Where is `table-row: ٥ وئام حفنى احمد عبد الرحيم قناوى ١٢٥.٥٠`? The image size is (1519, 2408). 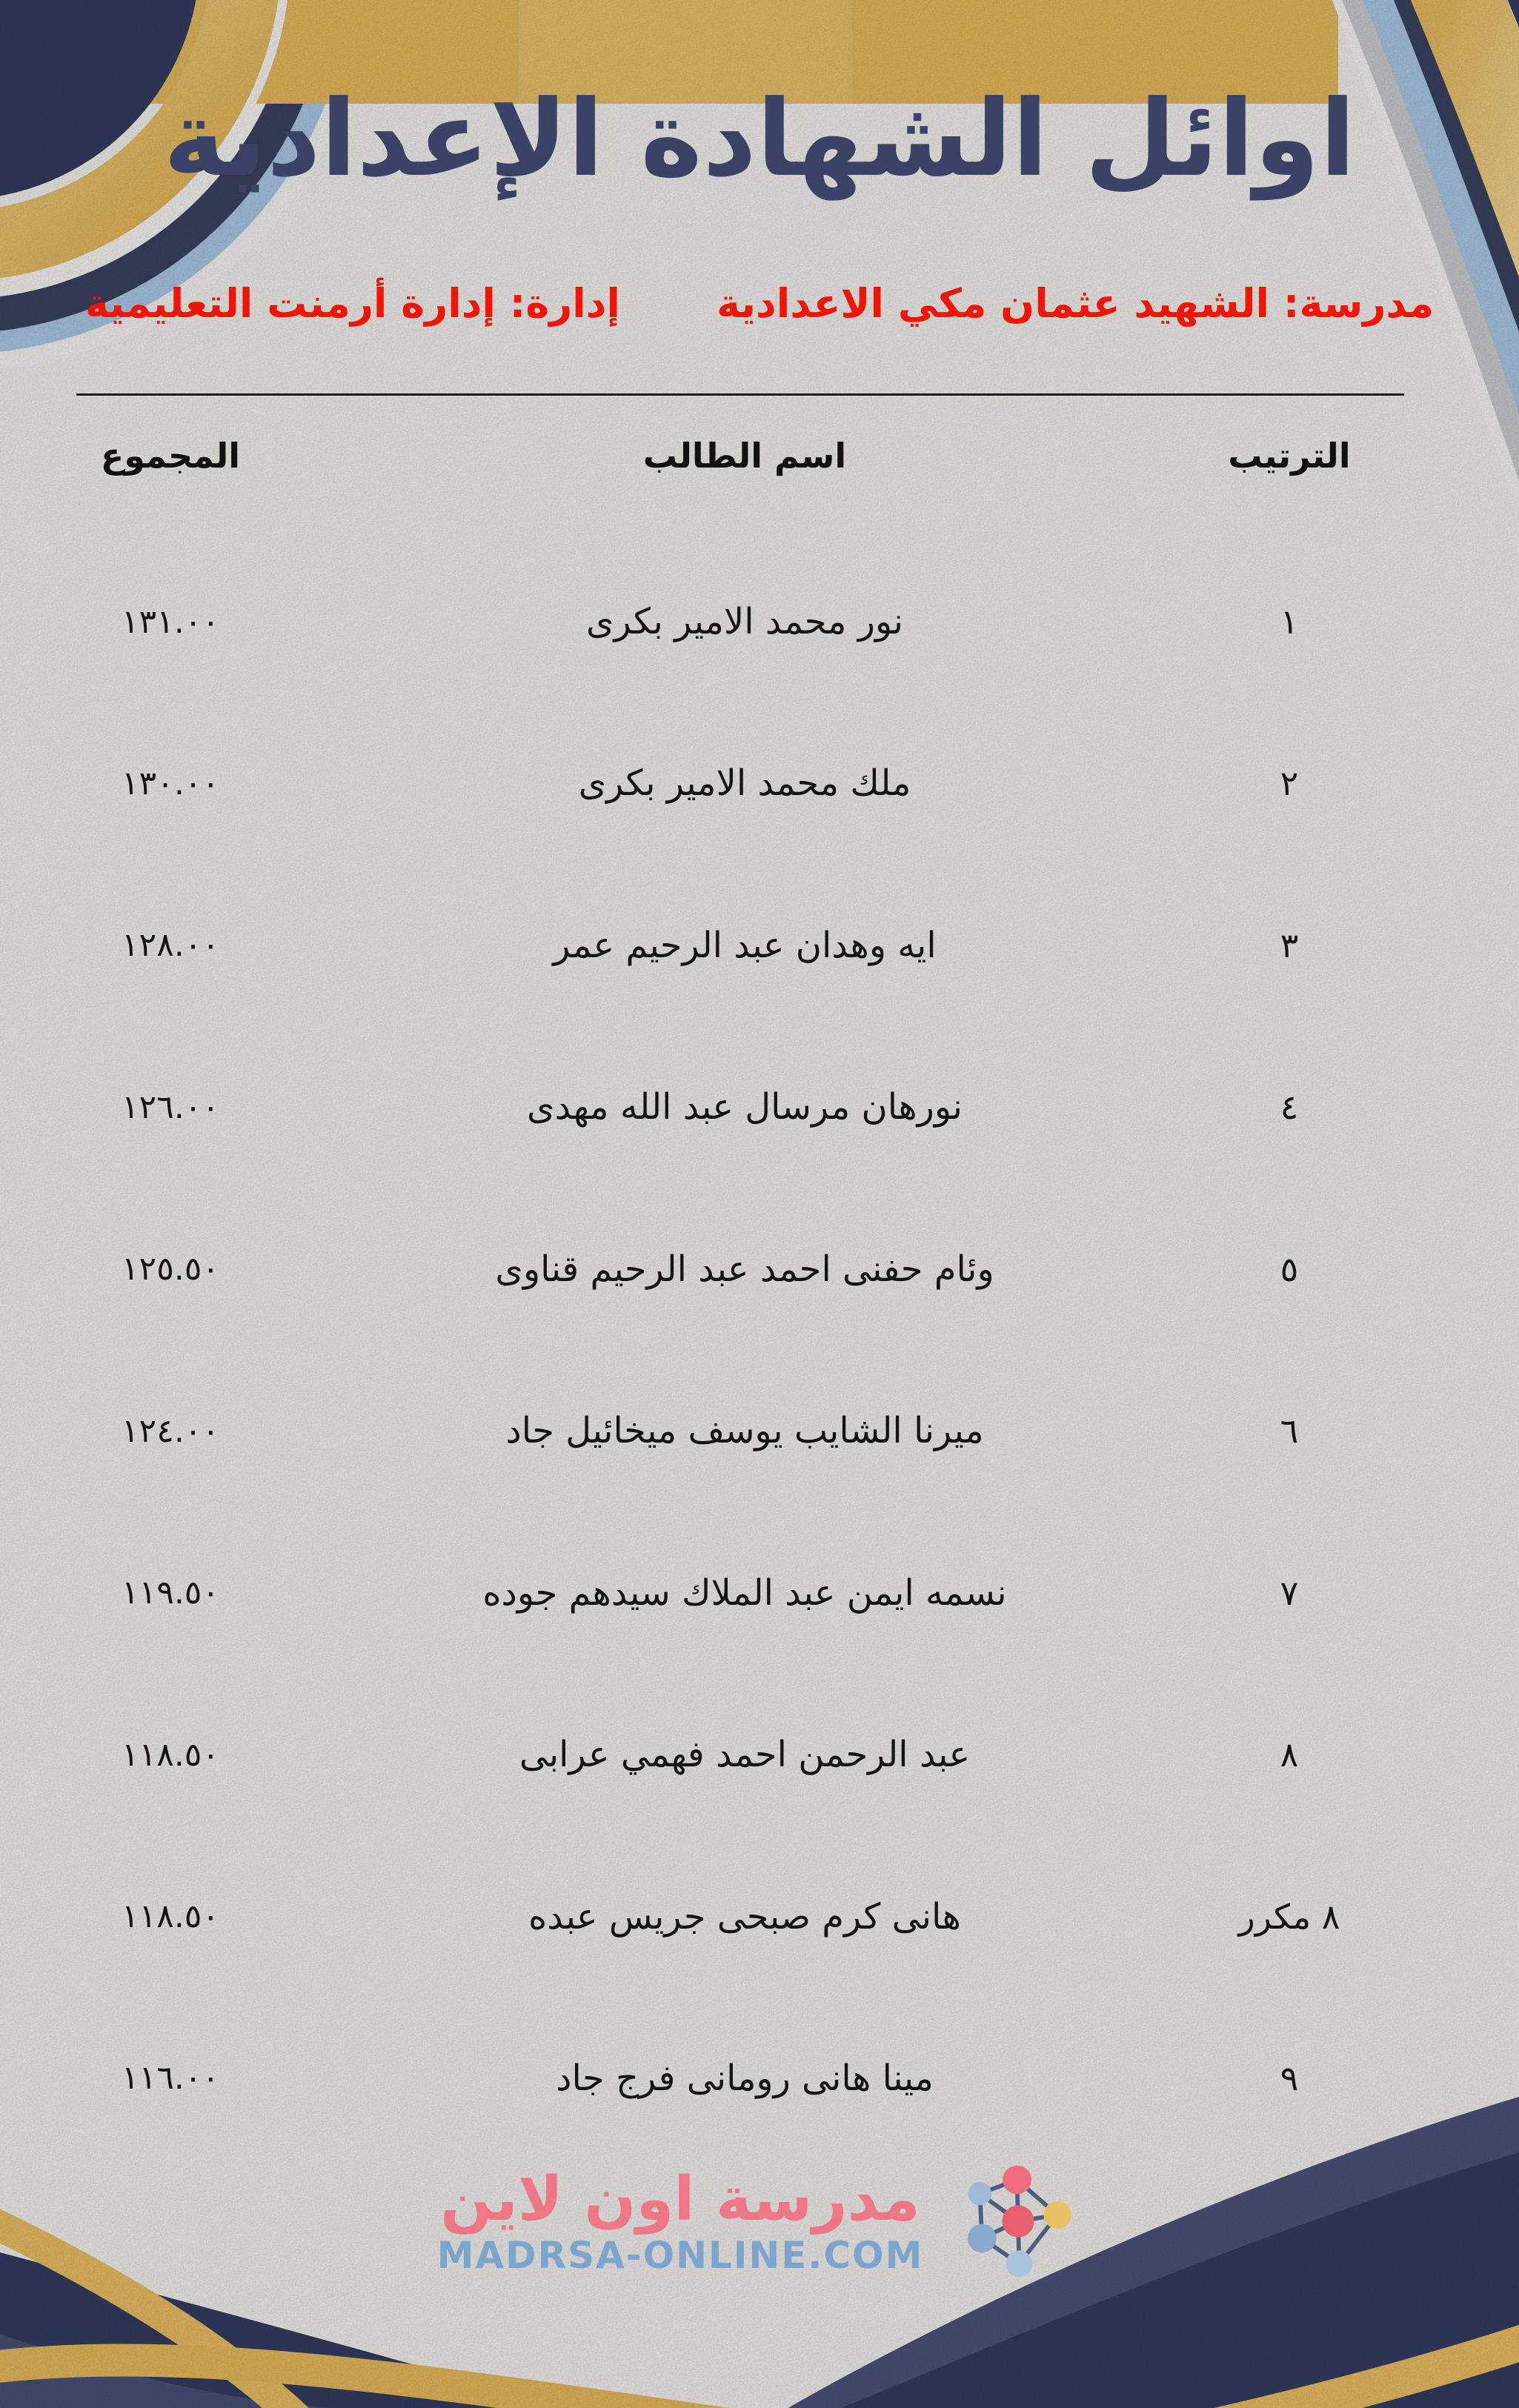 table-row: ٥ وئام حفنى احمد عبد الرحيم قناوى ١٢٥.٥٠ is located at coordinates (759, 1269).